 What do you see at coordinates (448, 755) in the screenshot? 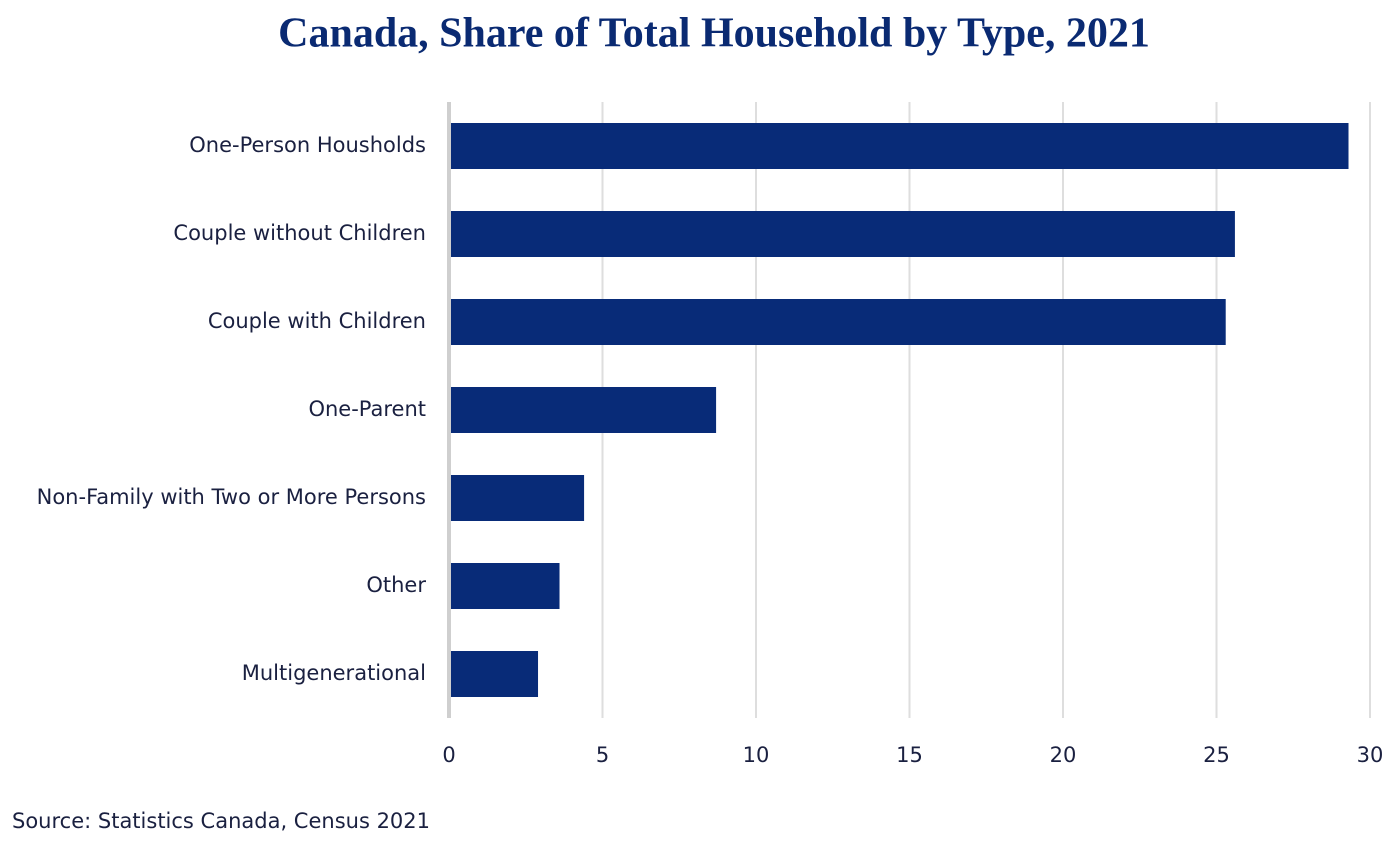
I see `x-tick-label: 0` at bounding box center [448, 755].